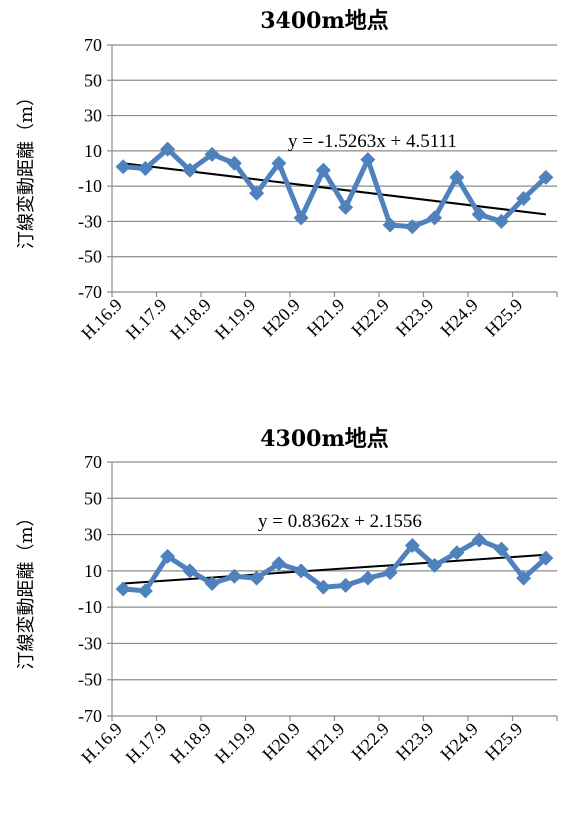 The height and width of the screenshot is (815, 562). What do you see at coordinates (340, 521) in the screenshot?
I see `trendline-equation: y = 0.8362x + 2.1556` at bounding box center [340, 521].